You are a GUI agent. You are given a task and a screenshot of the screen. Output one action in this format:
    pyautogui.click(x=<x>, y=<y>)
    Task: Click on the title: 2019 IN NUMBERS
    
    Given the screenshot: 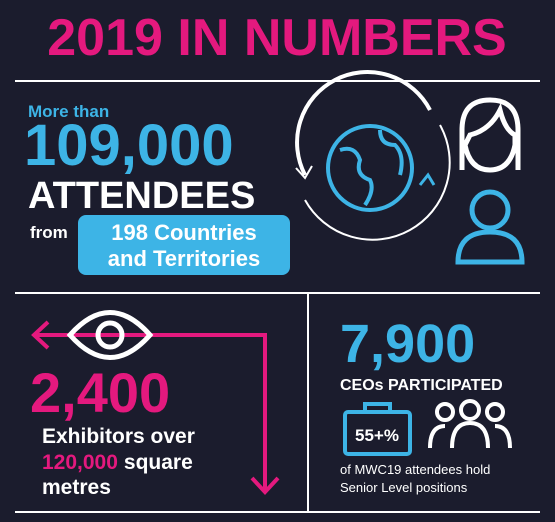 What is the action you would take?
    pyautogui.click(x=276, y=38)
    